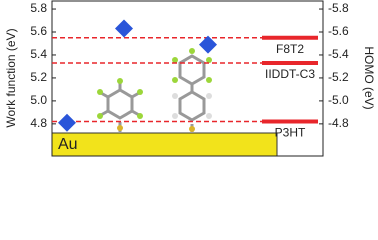 The image size is (378, 240). What do you see at coordinates (38, 100) in the screenshot?
I see `y-tick-label: 5.0` at bounding box center [38, 100].